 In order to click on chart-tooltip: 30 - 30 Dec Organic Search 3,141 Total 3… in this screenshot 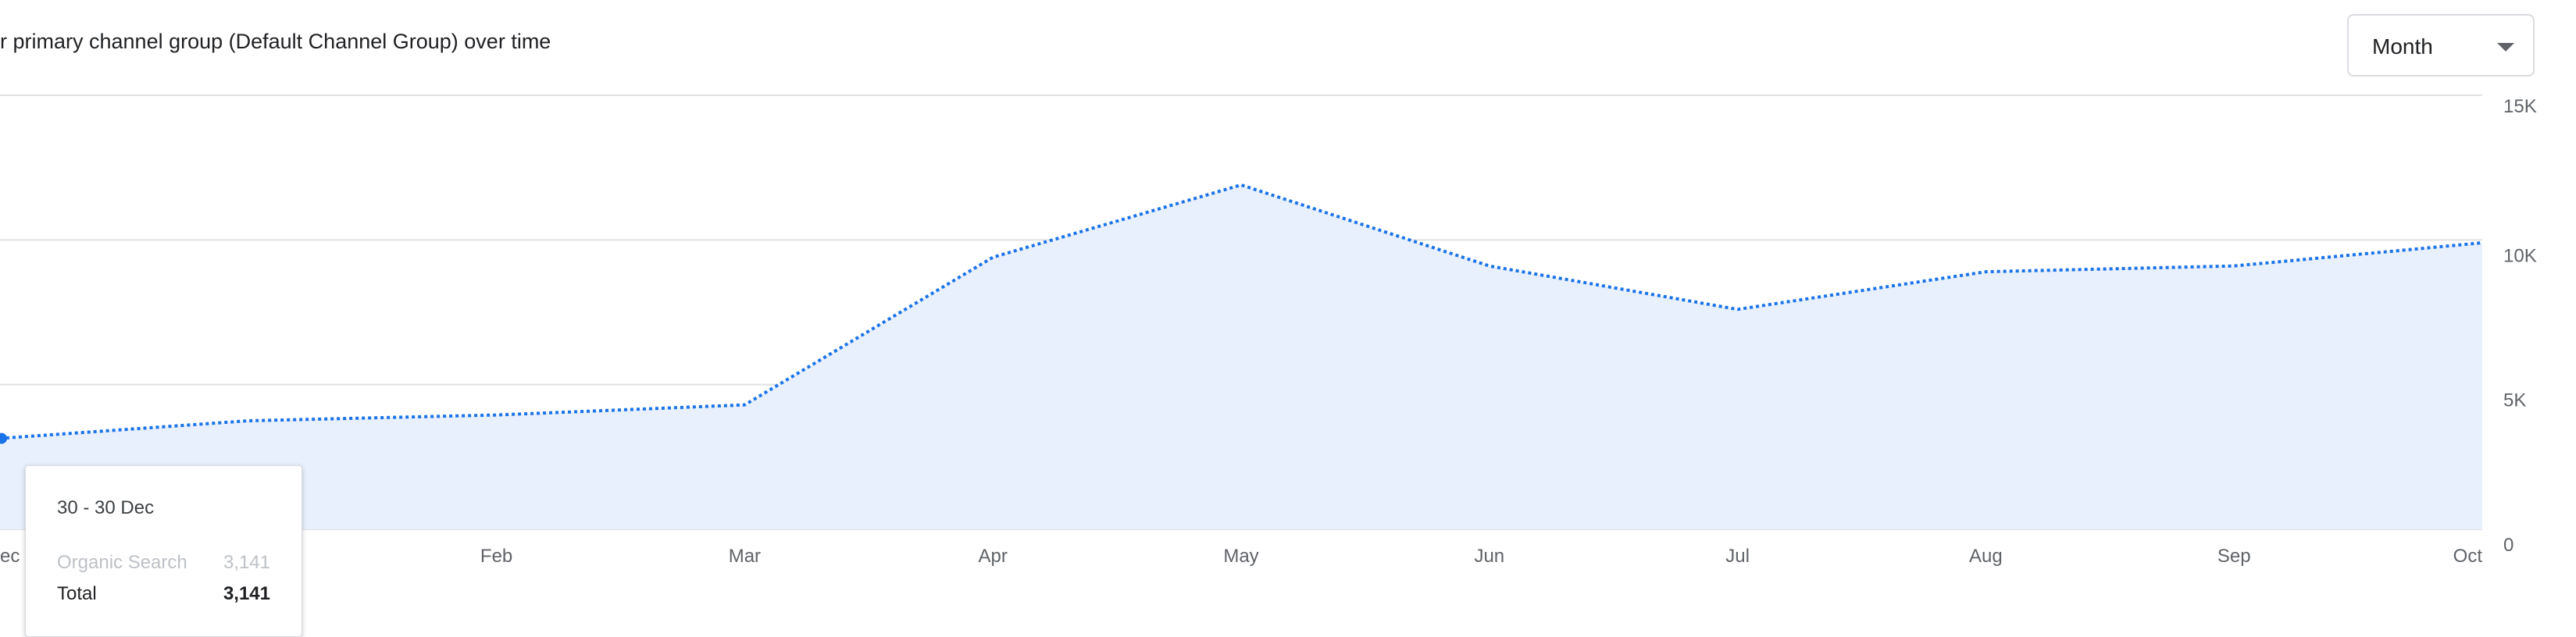, I will do `click(163, 551)`.